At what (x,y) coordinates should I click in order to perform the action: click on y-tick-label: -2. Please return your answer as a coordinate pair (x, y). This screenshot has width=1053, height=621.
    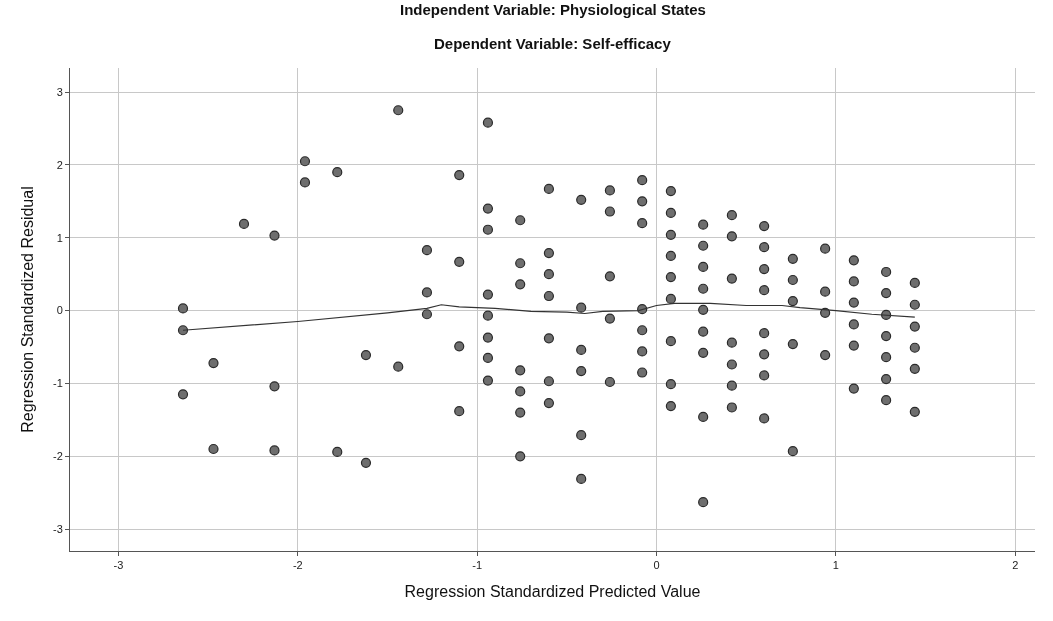
    Looking at the image, I should click on (58, 456).